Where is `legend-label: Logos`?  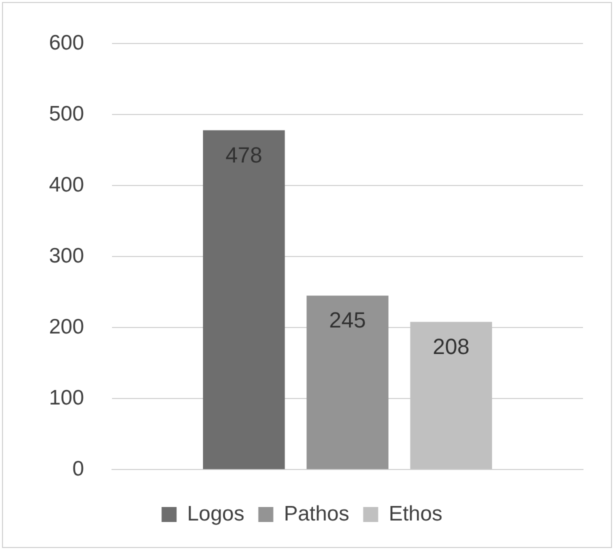 legend-label: Logos is located at coordinates (215, 514).